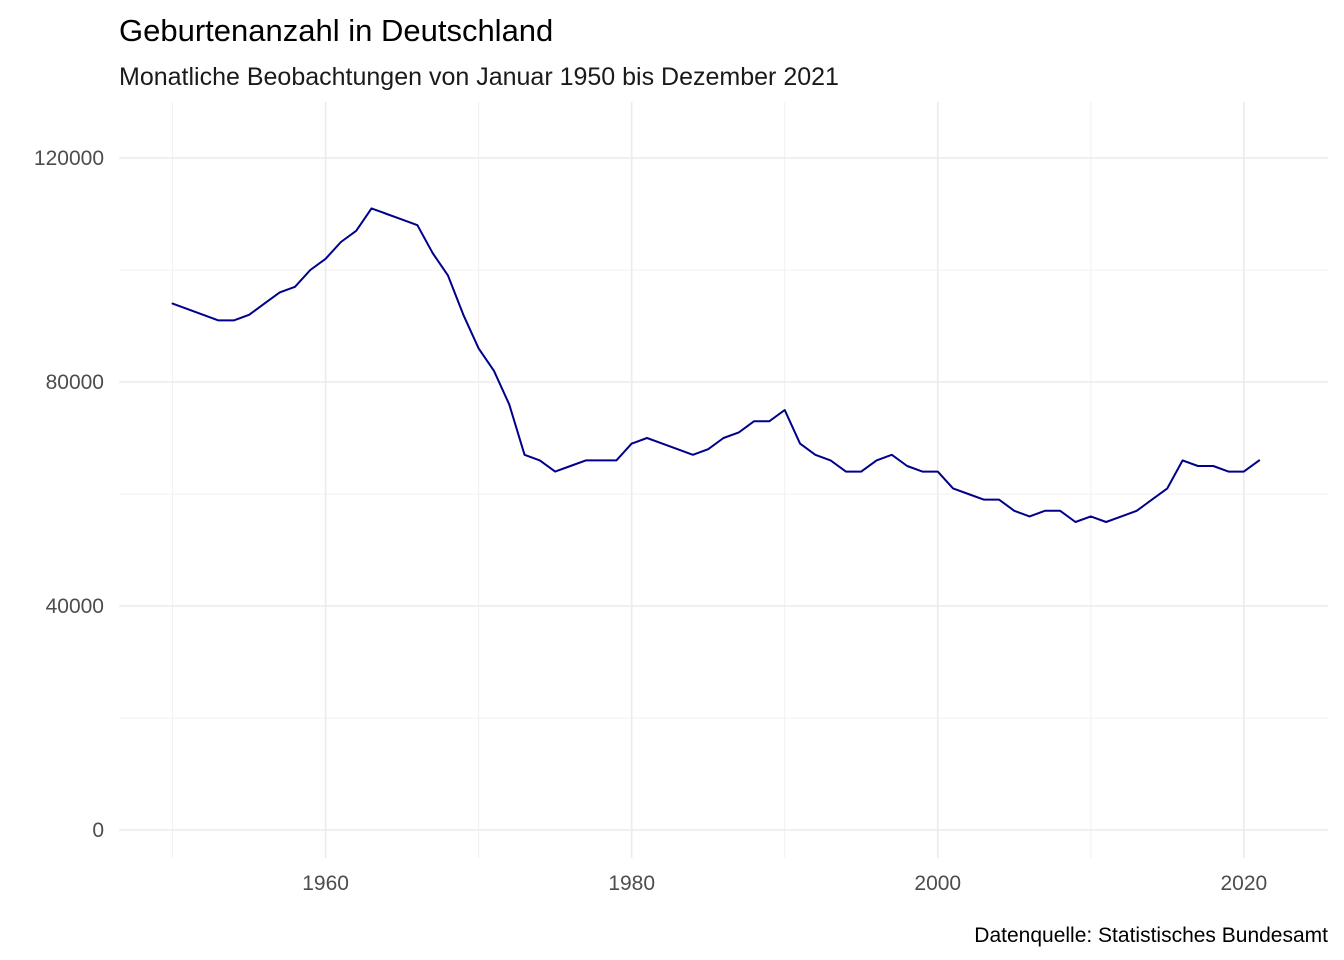  Describe the element at coordinates (325, 883) in the screenshot. I see `x-tick-label: 1960` at that location.